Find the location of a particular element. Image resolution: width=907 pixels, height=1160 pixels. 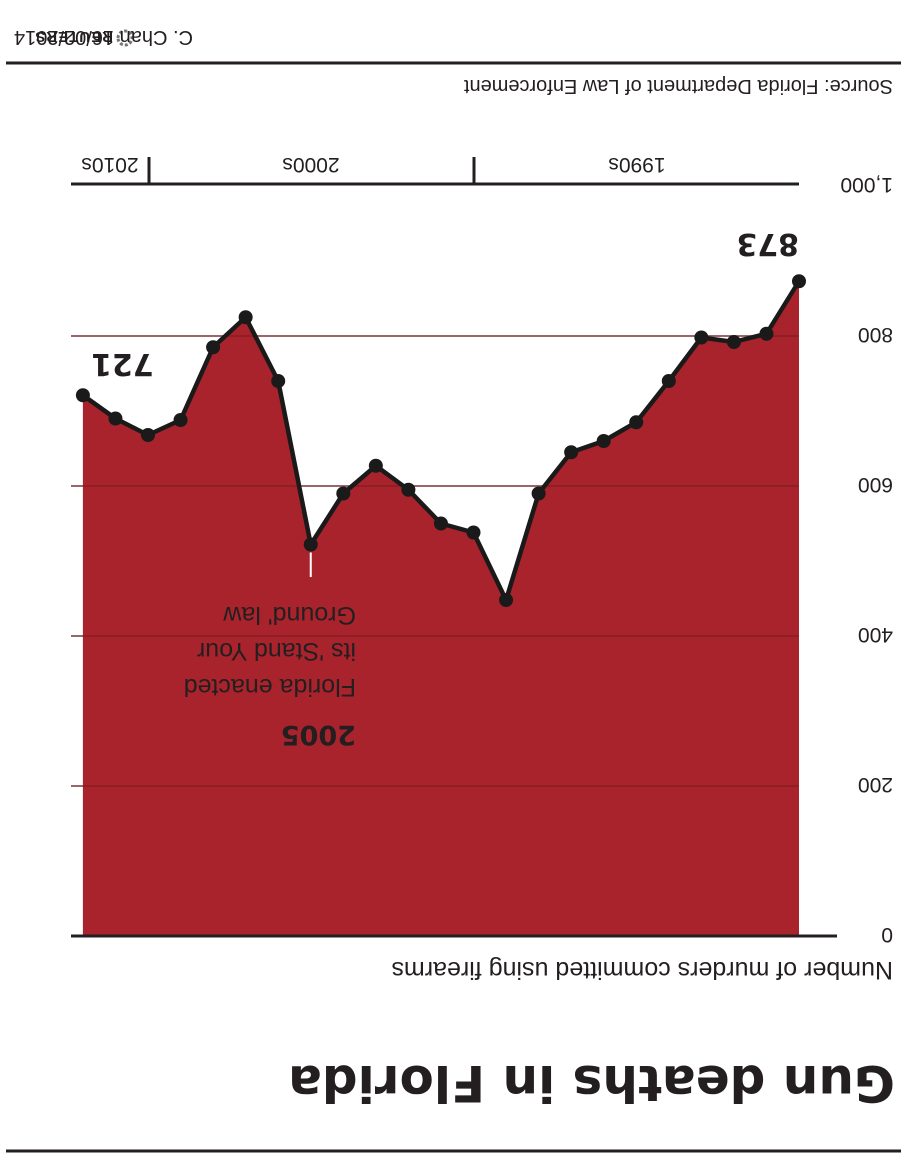

y-tick-label: 600 is located at coordinates (875, 484).